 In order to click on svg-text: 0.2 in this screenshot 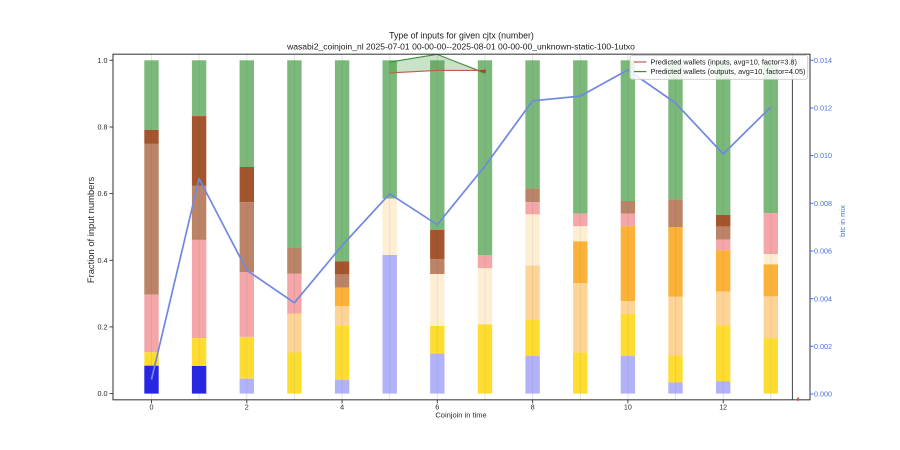, I will do `click(103, 327)`.